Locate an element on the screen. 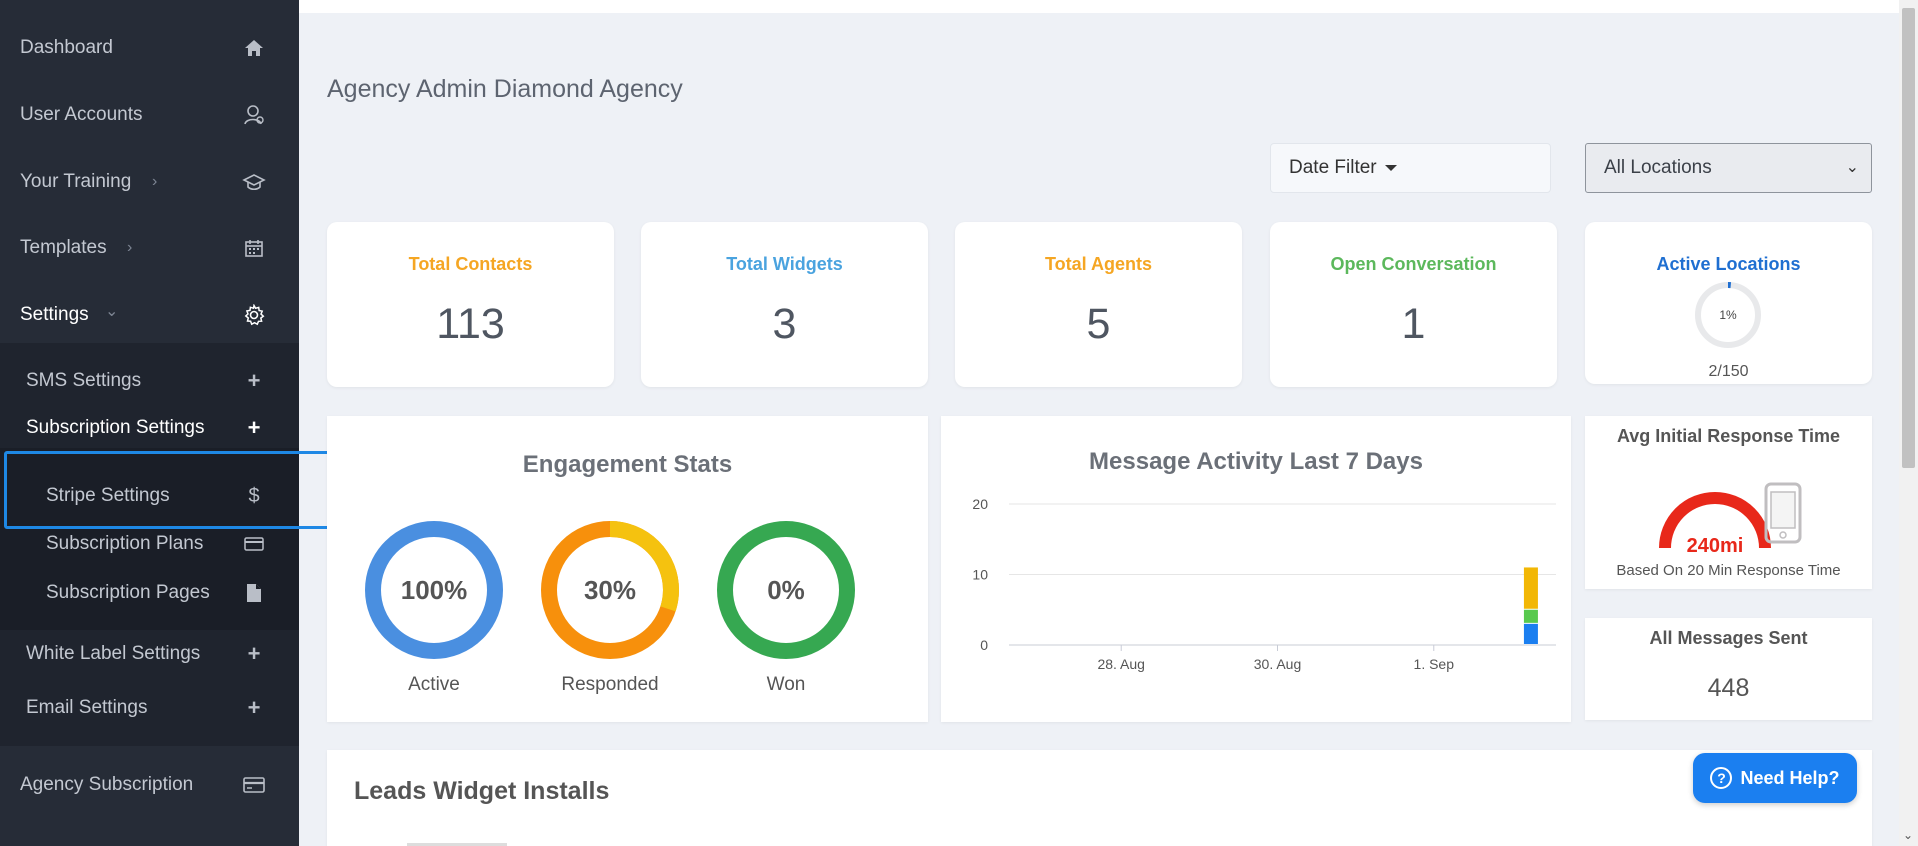 This screenshot has width=1918, height=846. need-help-button: ? Need Help? is located at coordinates (1775, 778).